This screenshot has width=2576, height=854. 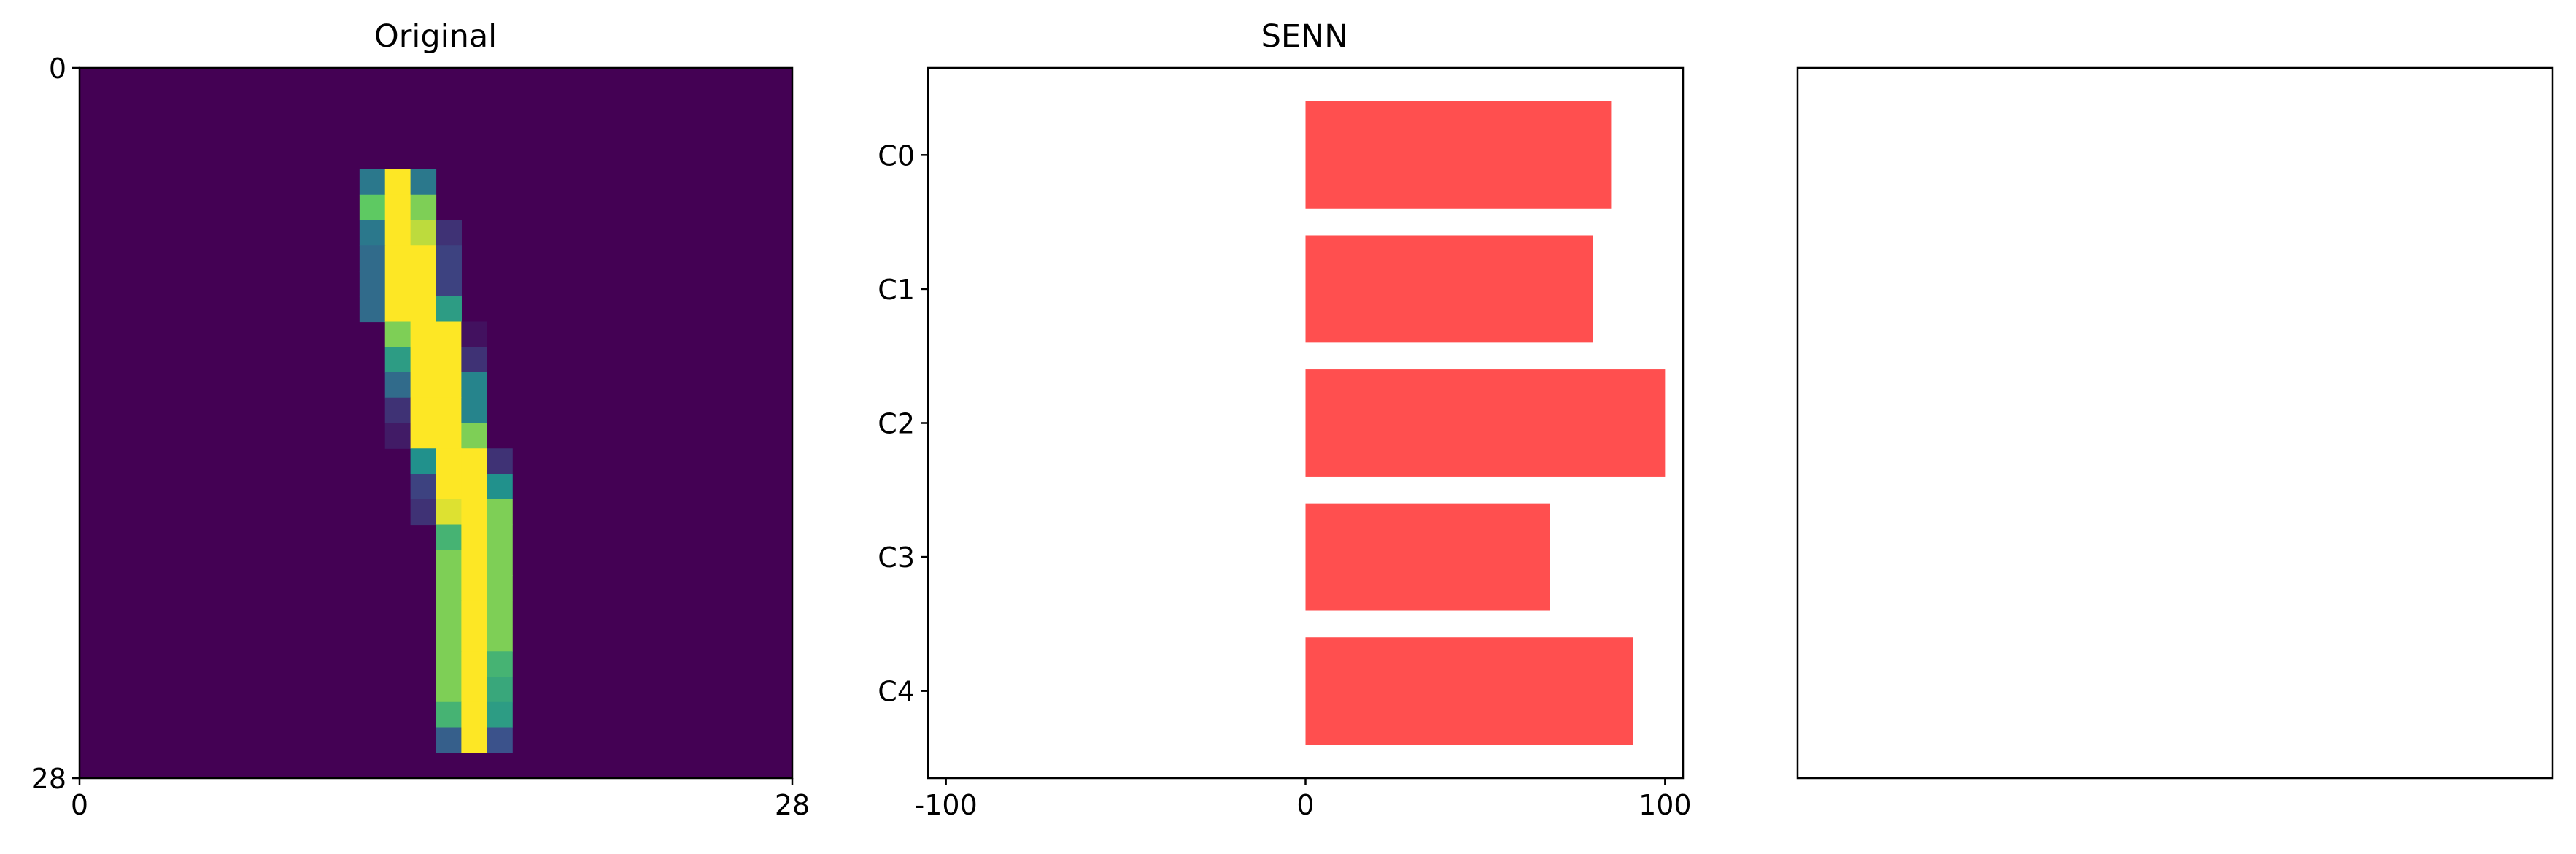 What do you see at coordinates (896, 558) in the screenshot?
I see `category-label: C3` at bounding box center [896, 558].